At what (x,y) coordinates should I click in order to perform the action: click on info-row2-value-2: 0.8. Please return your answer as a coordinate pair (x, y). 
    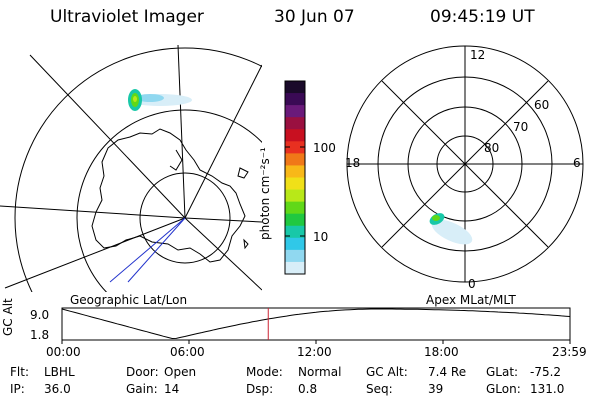
    Looking at the image, I should click on (308, 389).